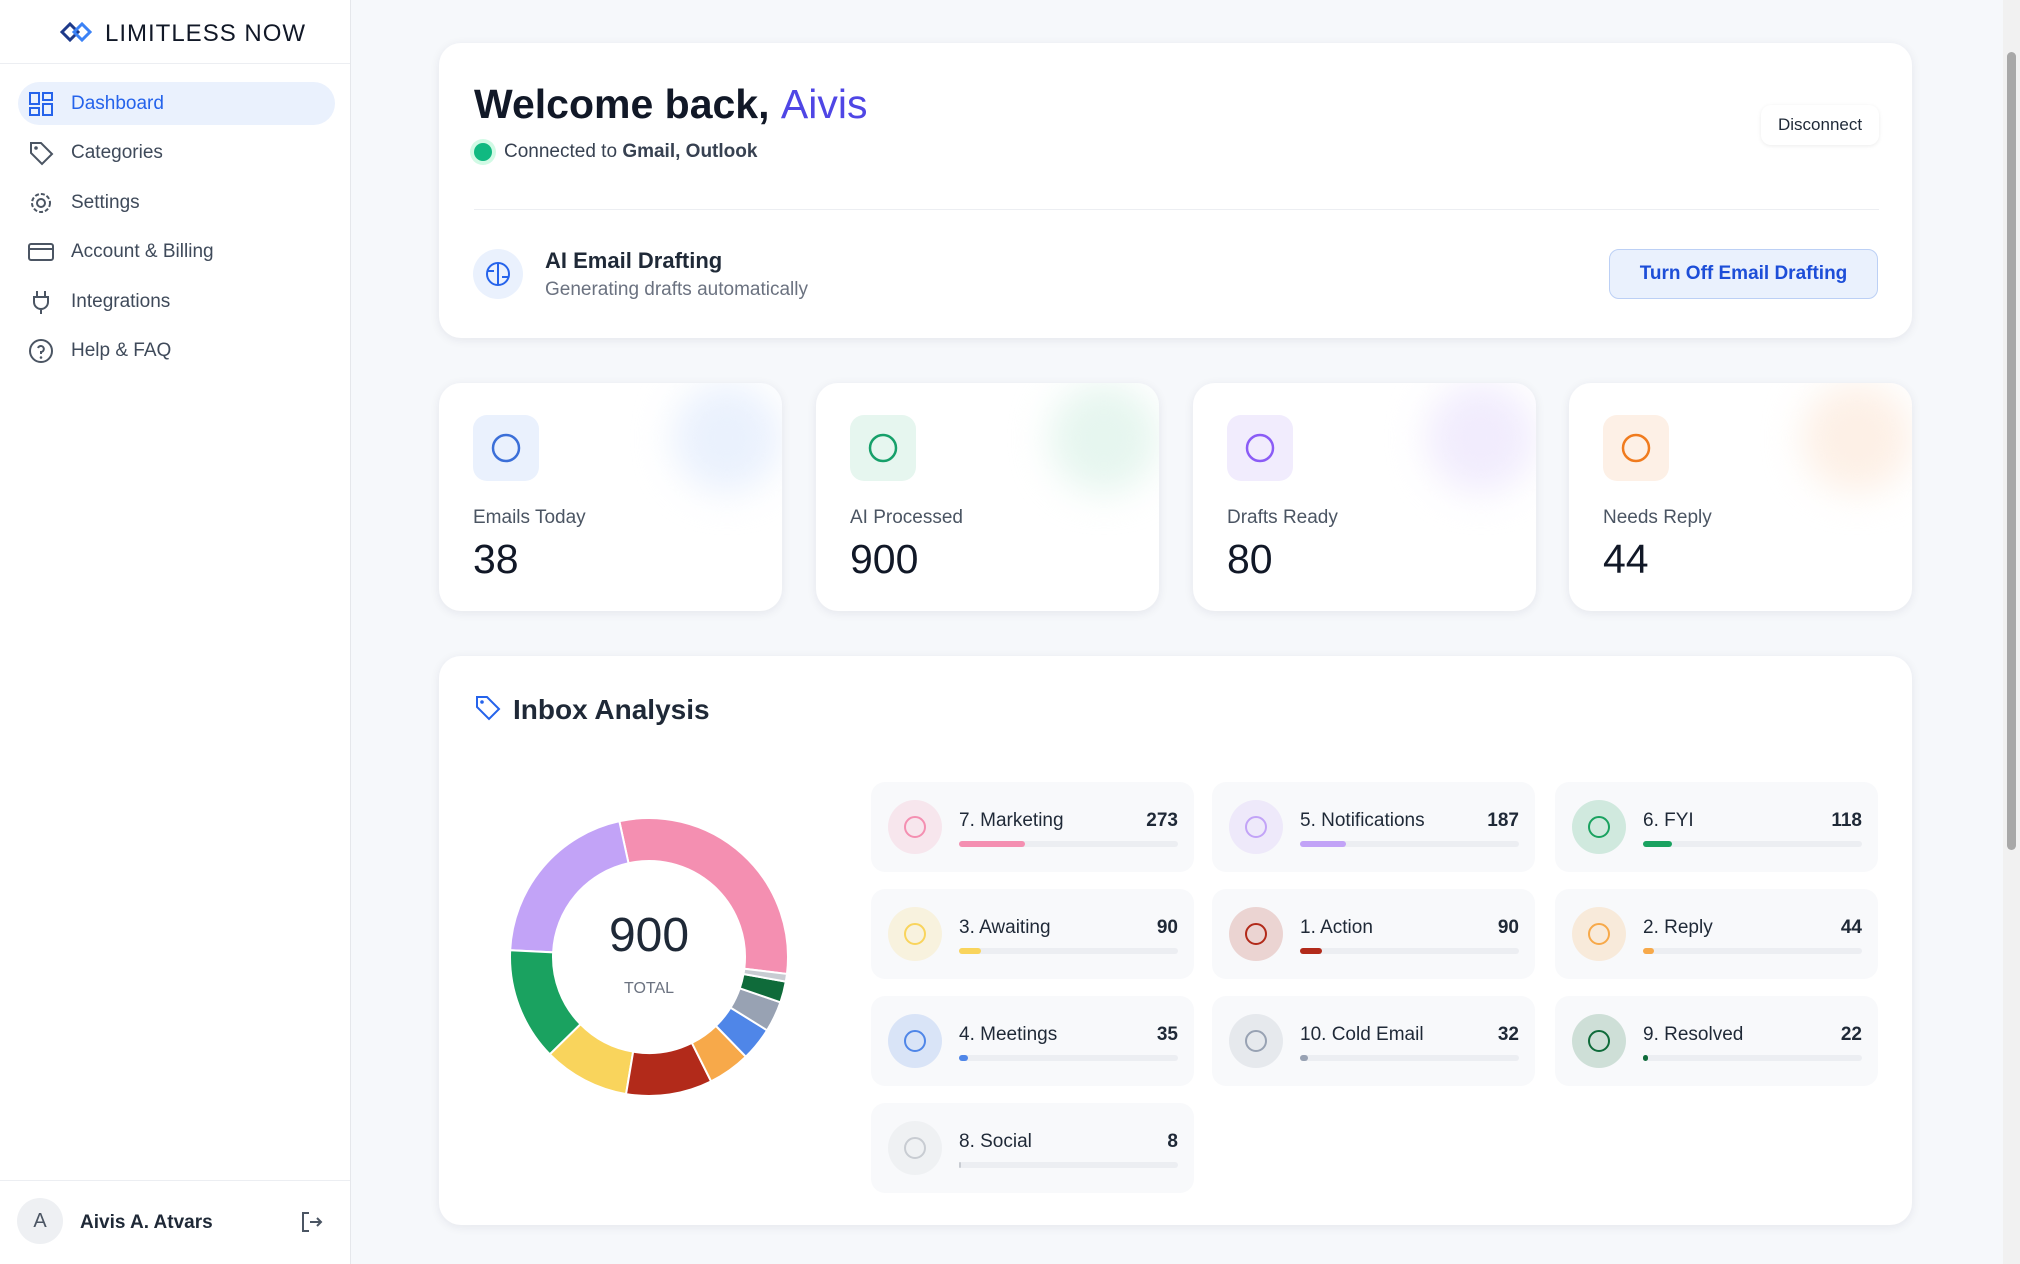  What do you see at coordinates (1032, 934) in the screenshot?
I see `category-card: 3. Awaiting 90` at bounding box center [1032, 934].